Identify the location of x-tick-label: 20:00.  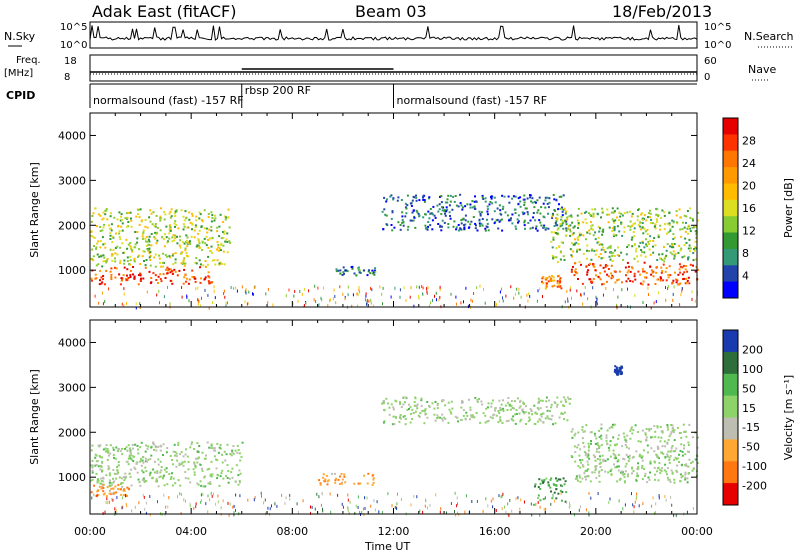
(596, 531).